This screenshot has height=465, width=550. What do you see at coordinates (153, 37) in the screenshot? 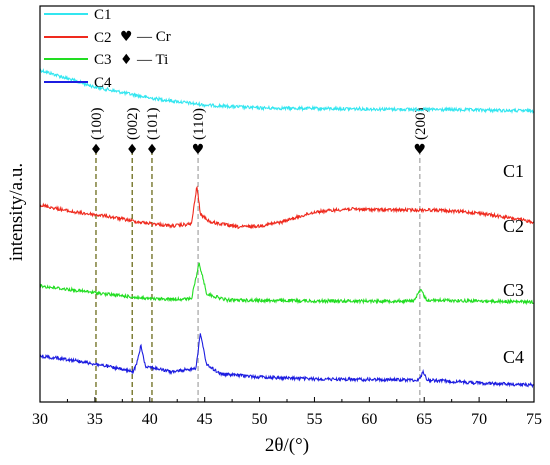
I see `symbol-key-label: — Cr` at bounding box center [153, 37].